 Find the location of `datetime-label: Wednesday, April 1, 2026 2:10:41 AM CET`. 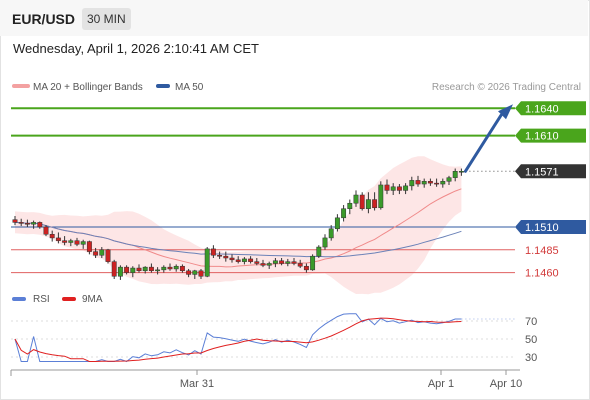

datetime-label: Wednesday, April 1, 2026 2:10:41 AM CET is located at coordinates (136, 48).